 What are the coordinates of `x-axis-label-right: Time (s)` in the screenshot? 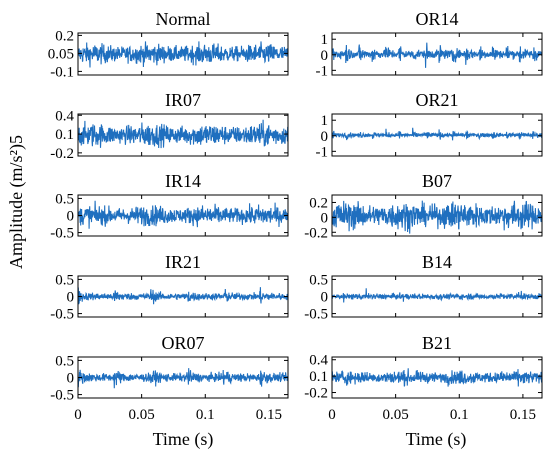 It's located at (436, 439).